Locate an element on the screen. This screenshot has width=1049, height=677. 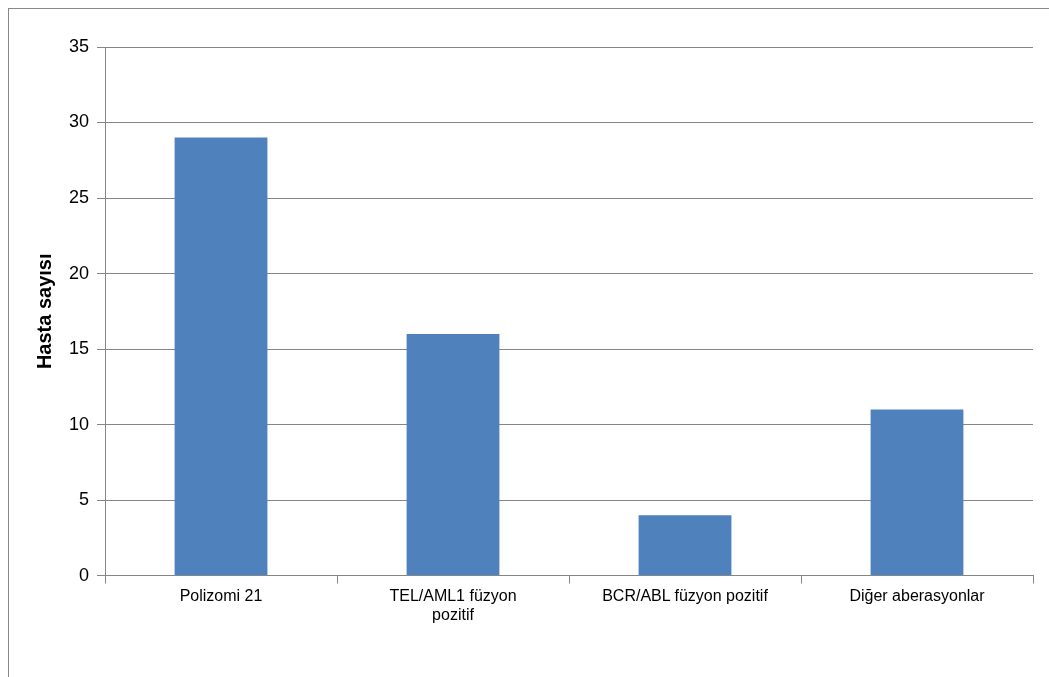
x-tick-label: Polizomi 21 is located at coordinates (221, 595).